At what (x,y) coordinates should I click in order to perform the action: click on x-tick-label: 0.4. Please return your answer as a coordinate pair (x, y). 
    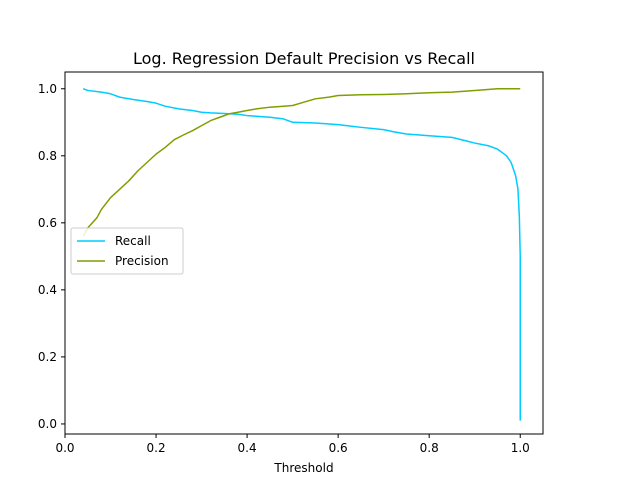
    Looking at the image, I should click on (247, 448).